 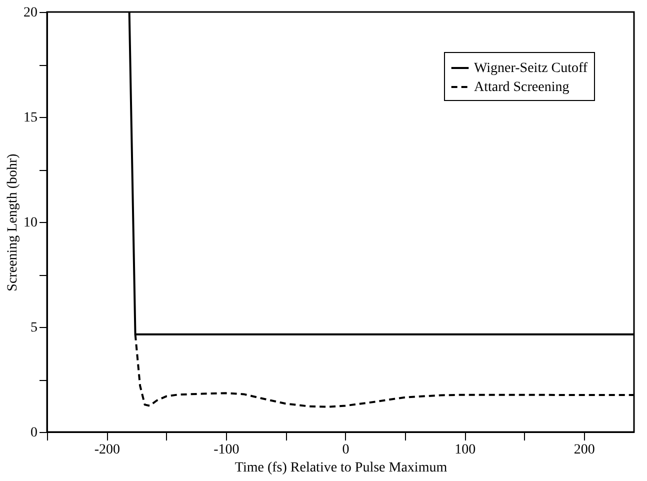 What do you see at coordinates (107, 450) in the screenshot?
I see `x-tick-label: -200` at bounding box center [107, 450].